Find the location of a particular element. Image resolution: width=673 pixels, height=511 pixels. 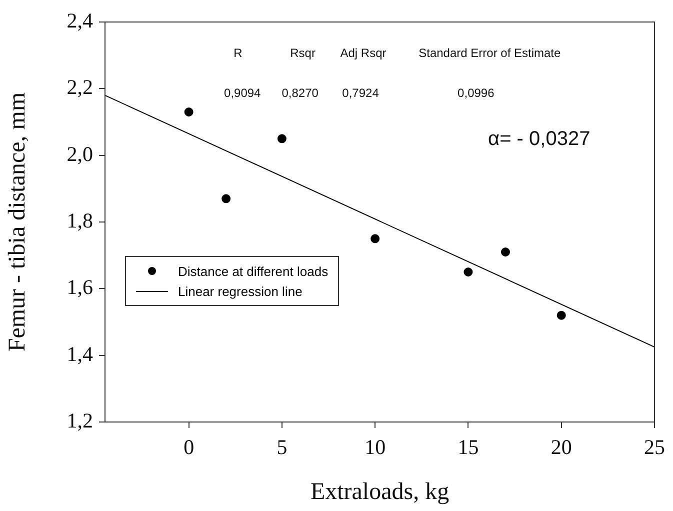

annotation: 0,0996 is located at coordinates (476, 93).